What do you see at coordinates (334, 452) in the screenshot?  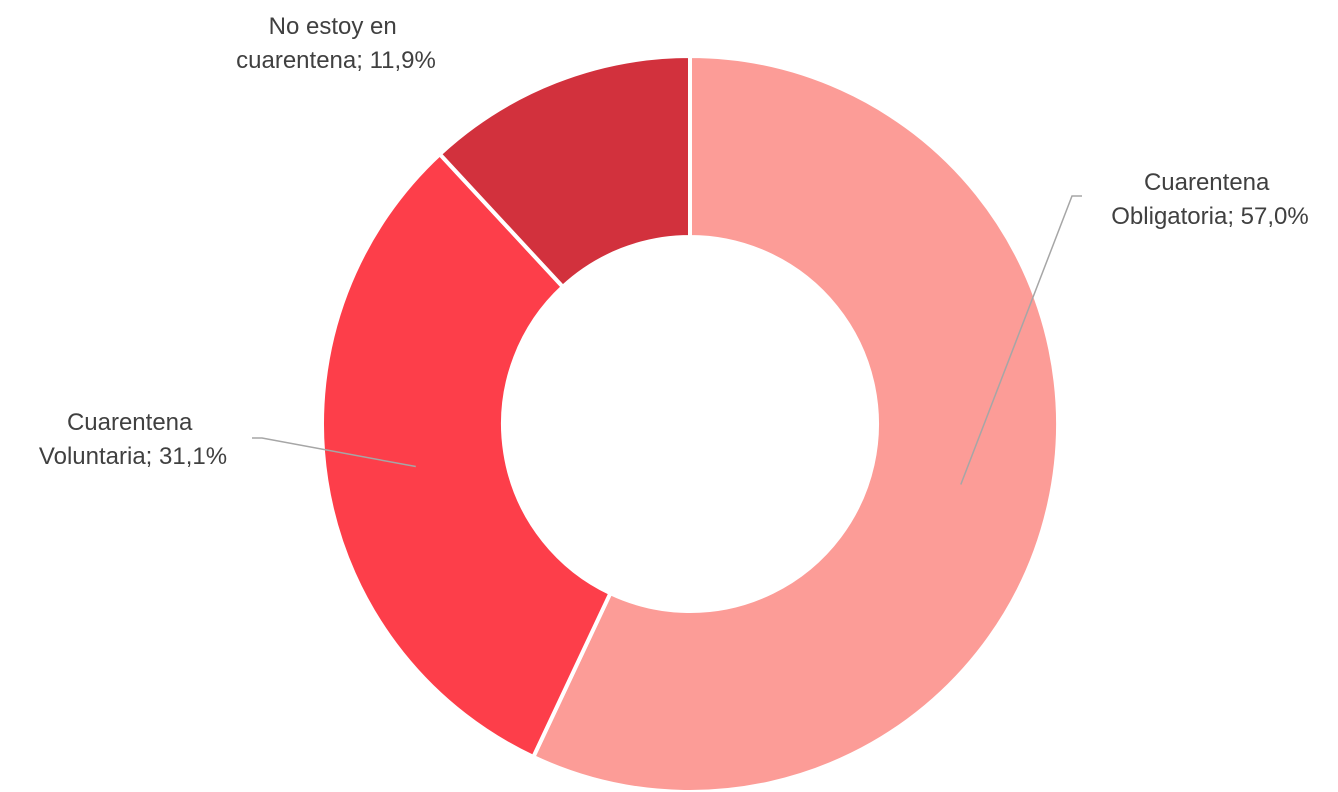 I see `leader-line-voluntaria` at bounding box center [334, 452].